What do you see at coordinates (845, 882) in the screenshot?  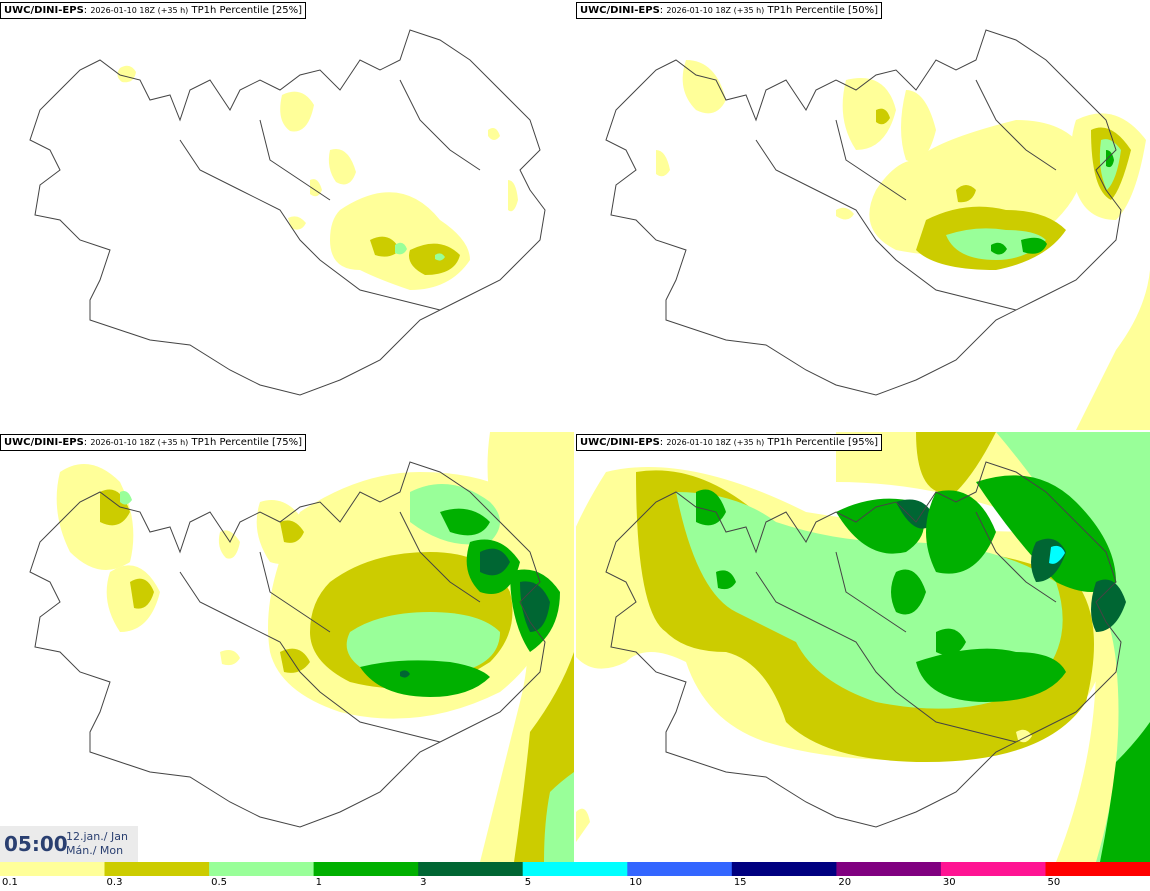 I see `colorbar-tick-label: 20` at bounding box center [845, 882].